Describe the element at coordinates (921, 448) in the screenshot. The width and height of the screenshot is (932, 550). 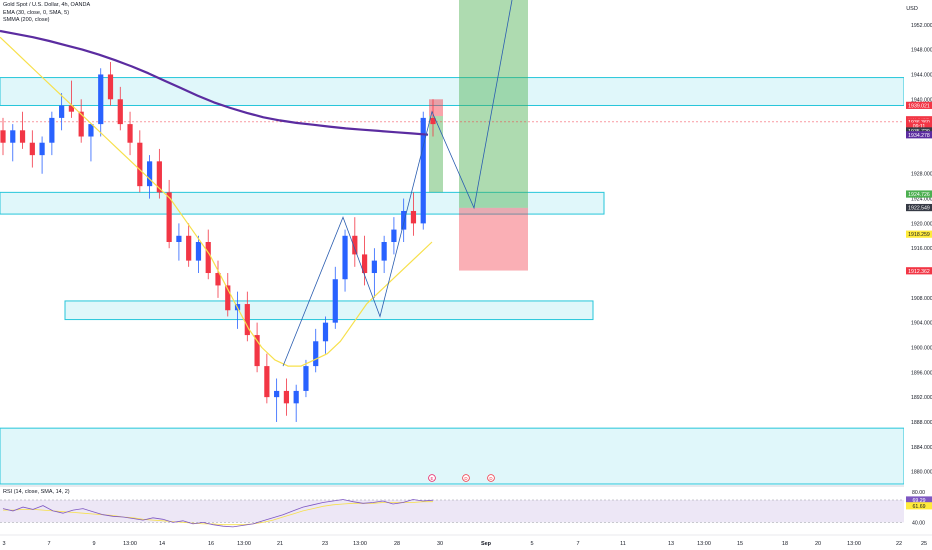
I see `price-tick: 1884.000` at that location.